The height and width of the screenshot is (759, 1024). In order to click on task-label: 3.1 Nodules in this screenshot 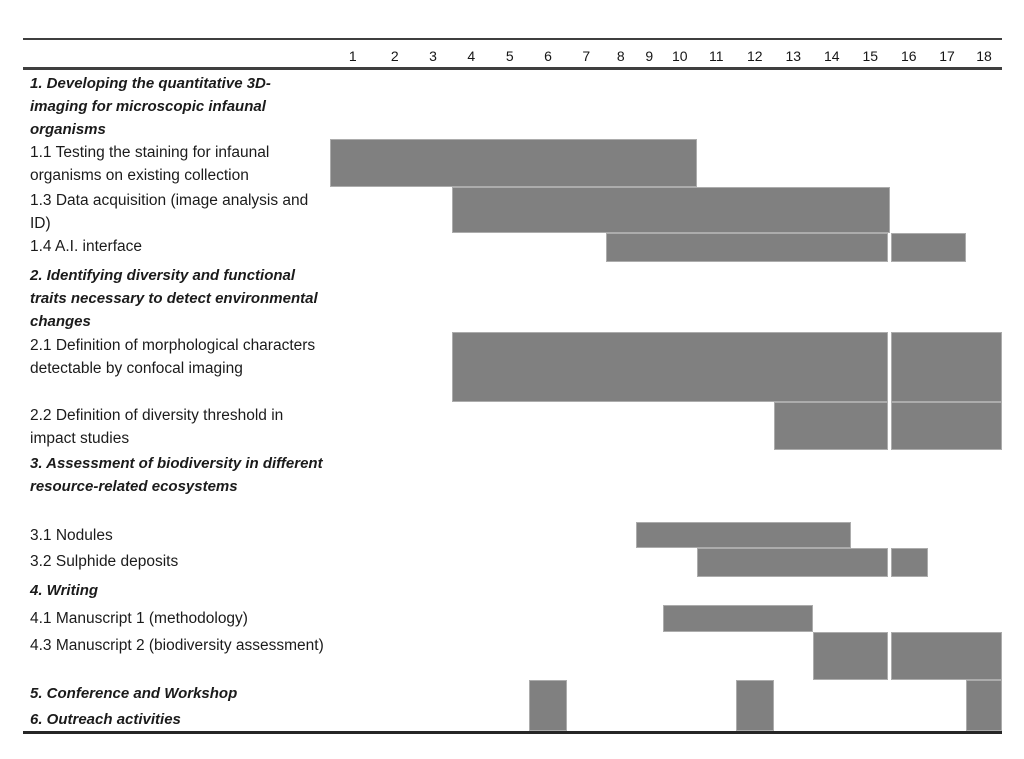, I will do `click(71, 535)`.